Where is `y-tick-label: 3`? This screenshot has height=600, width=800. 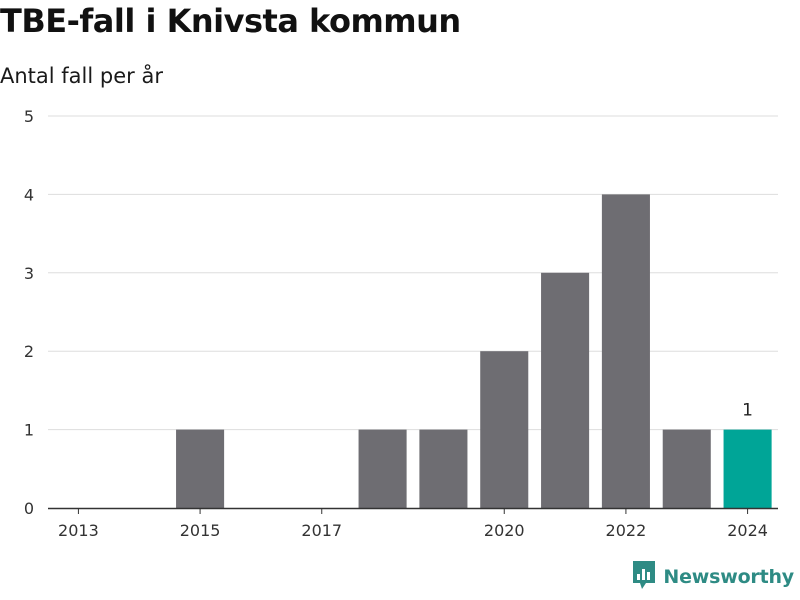 y-tick-label: 3 is located at coordinates (29, 273).